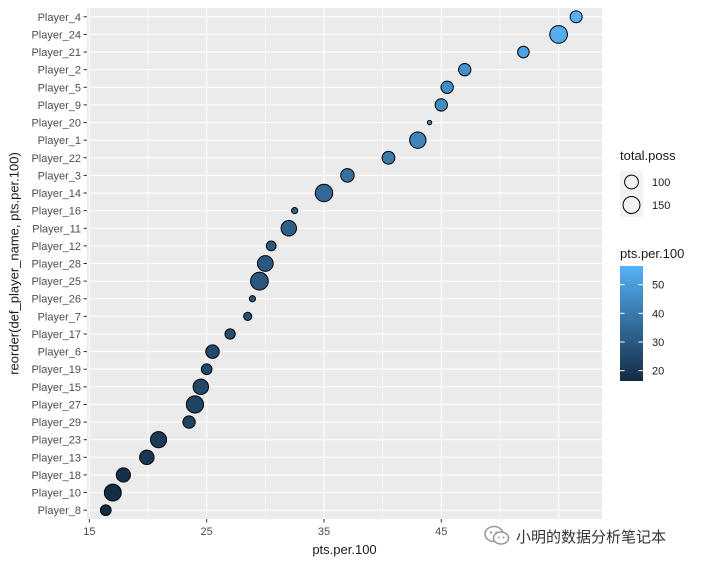 Image resolution: width=709 pixels, height=565 pixels. What do you see at coordinates (658, 372) in the screenshot?
I see `colorbar-label: 20` at bounding box center [658, 372].